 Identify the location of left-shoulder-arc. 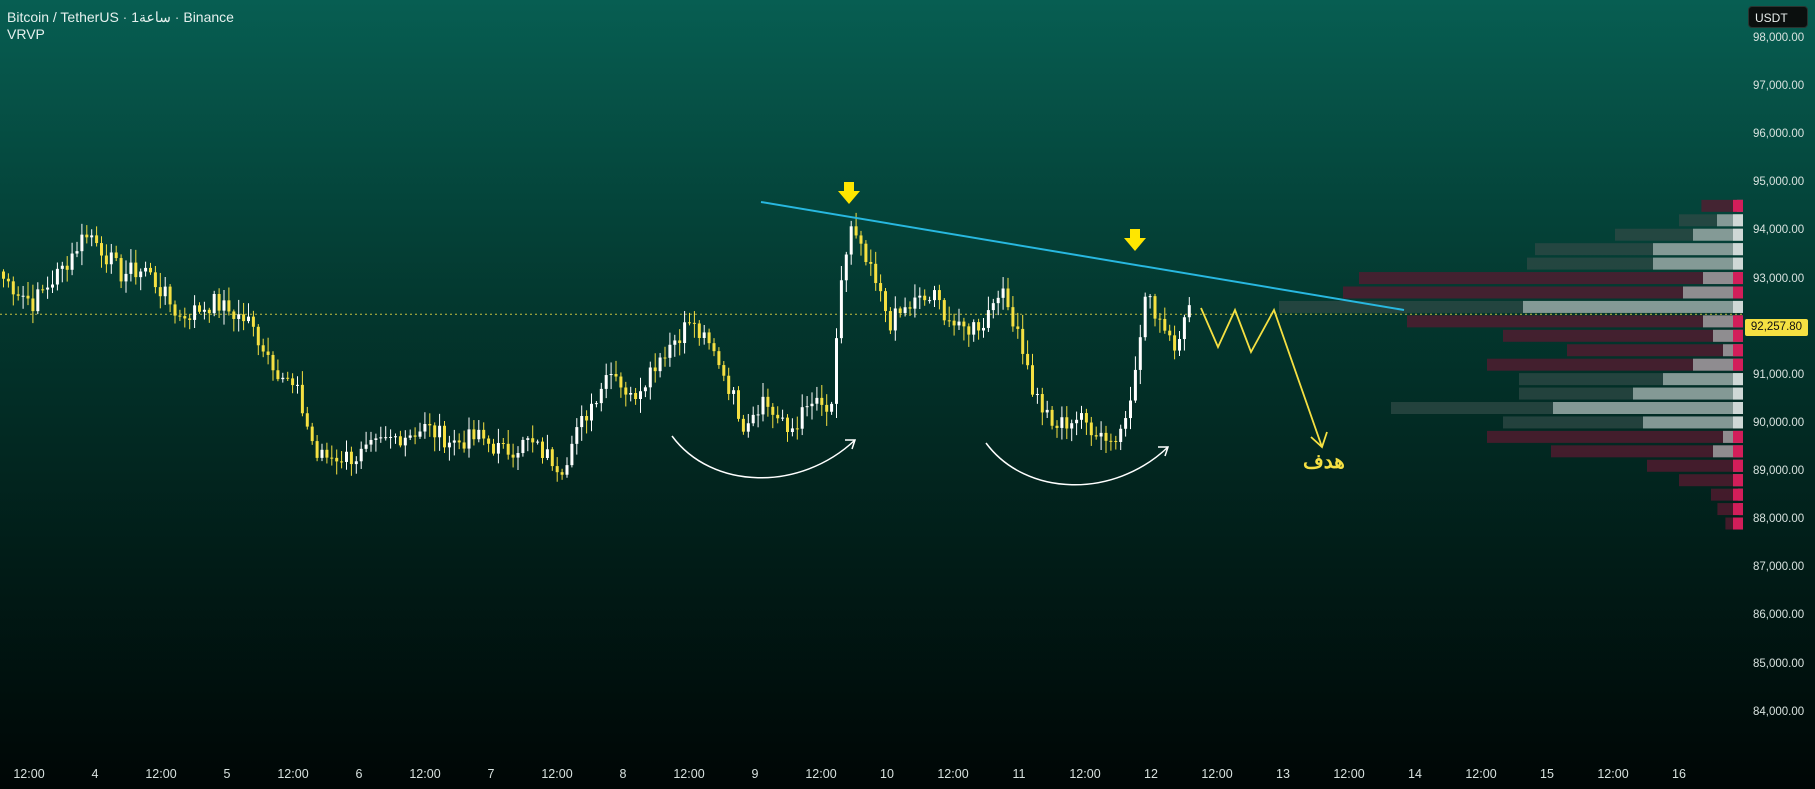
(763, 457).